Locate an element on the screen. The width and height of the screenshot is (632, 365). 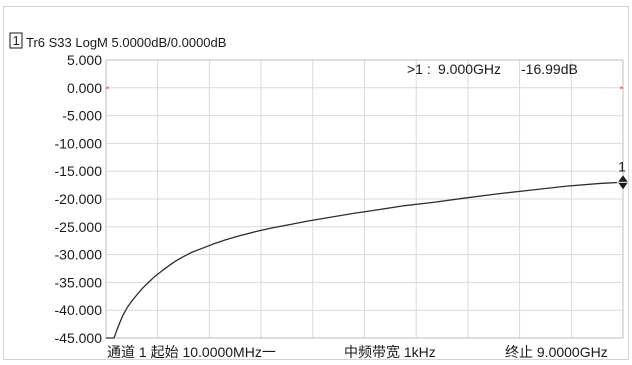
y-tick-label: 5.000 is located at coordinates (84, 60).